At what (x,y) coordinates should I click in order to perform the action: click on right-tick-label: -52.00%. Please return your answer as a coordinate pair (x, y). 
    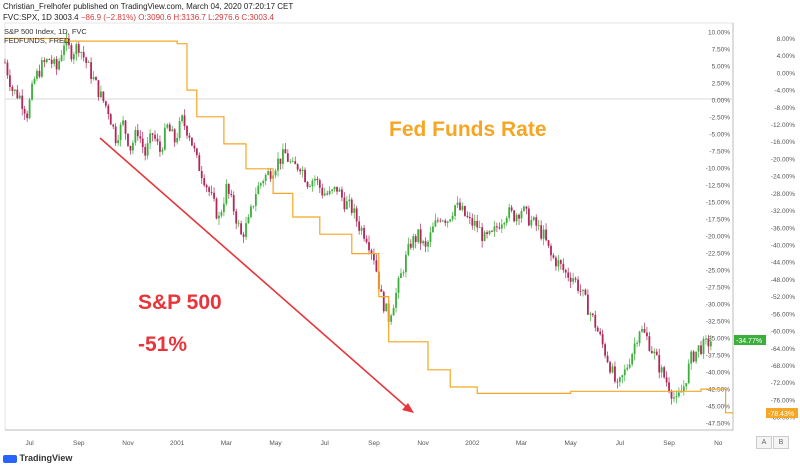
    Looking at the image, I should click on (783, 297).